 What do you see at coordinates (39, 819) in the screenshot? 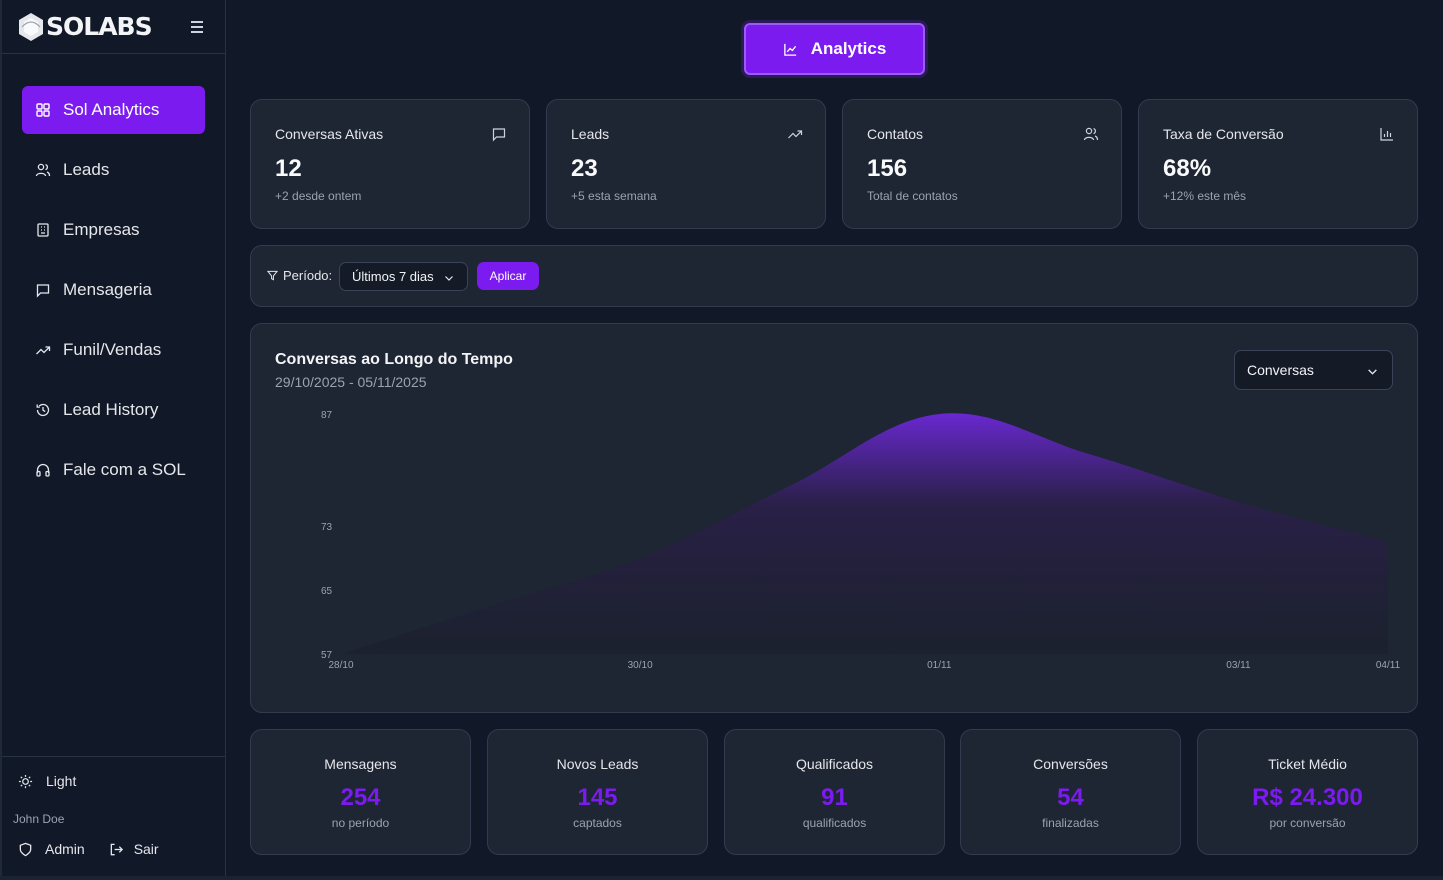
I see `user-name: John Doe` at bounding box center [39, 819].